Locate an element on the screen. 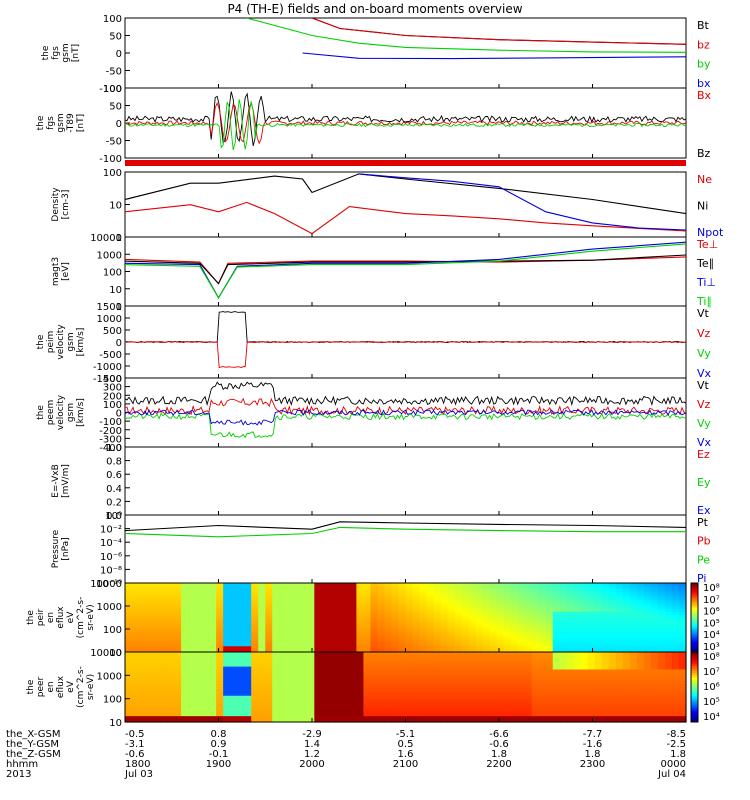 The width and height of the screenshot is (750, 800). legend-item-by: by is located at coordinates (704, 64).